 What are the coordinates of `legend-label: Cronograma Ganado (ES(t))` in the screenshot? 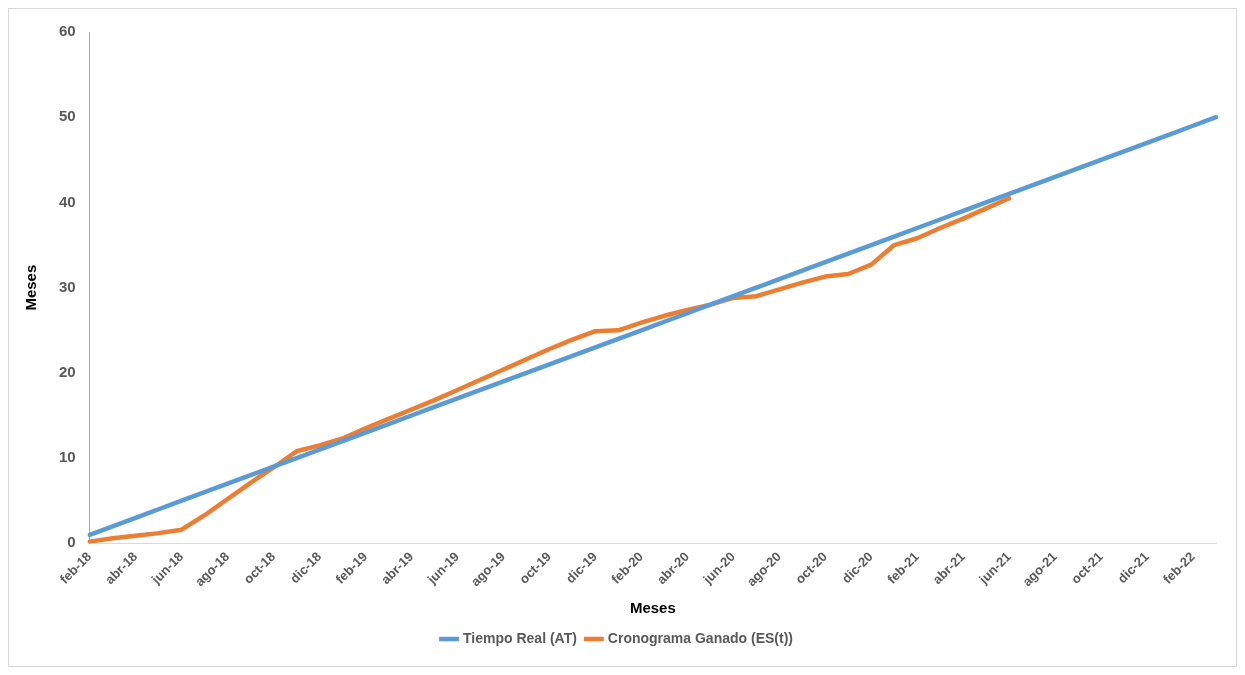 It's located at (700, 637).